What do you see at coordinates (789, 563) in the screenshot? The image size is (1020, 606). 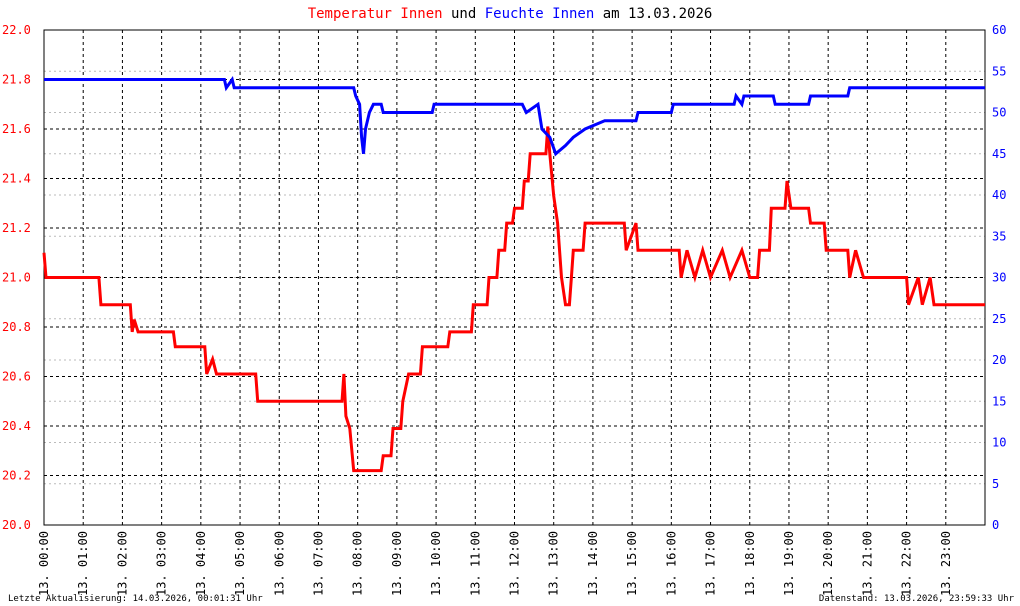 I see `x-tick-label: 13. 19:00` at bounding box center [789, 563].